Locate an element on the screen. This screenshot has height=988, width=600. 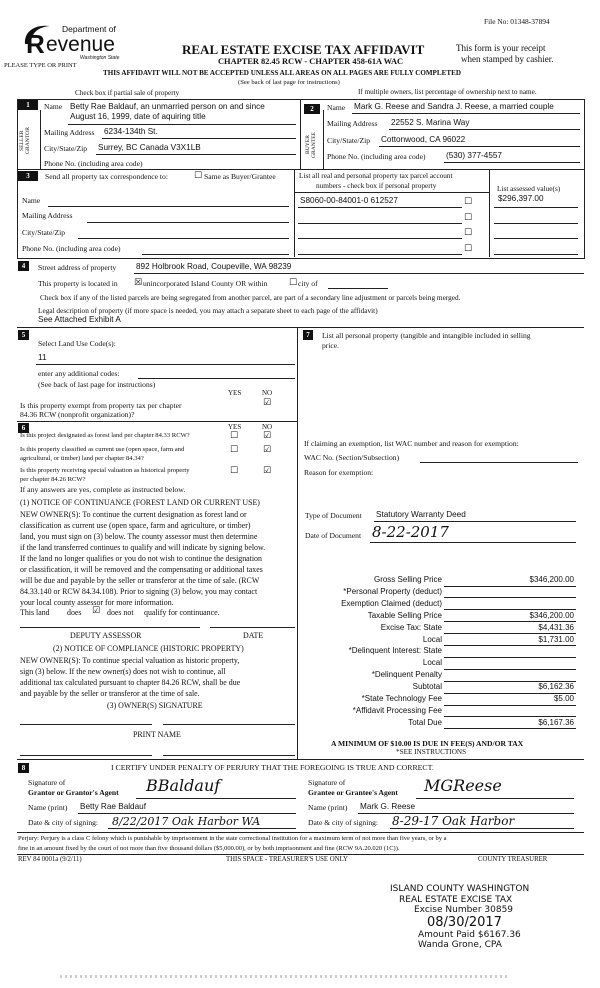
stamp-county: ISLAND COUNTY WASHINGTON is located at coordinates (460, 889).